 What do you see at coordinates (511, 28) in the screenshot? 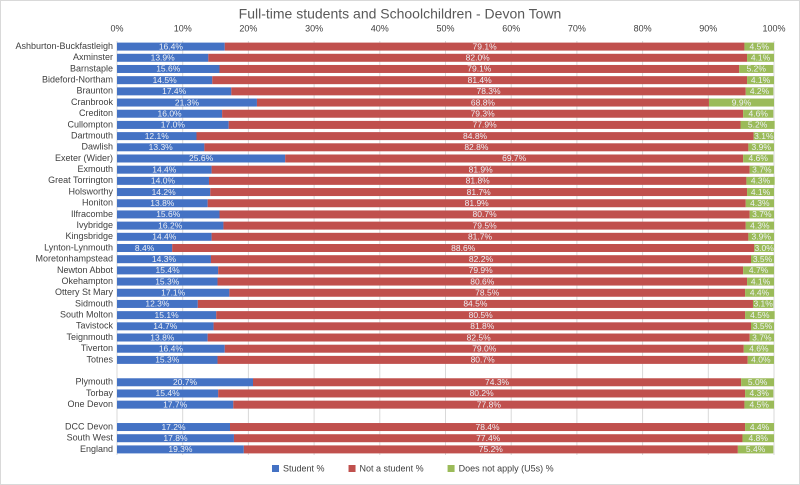
I see `x-tick-label: 60%` at bounding box center [511, 28].